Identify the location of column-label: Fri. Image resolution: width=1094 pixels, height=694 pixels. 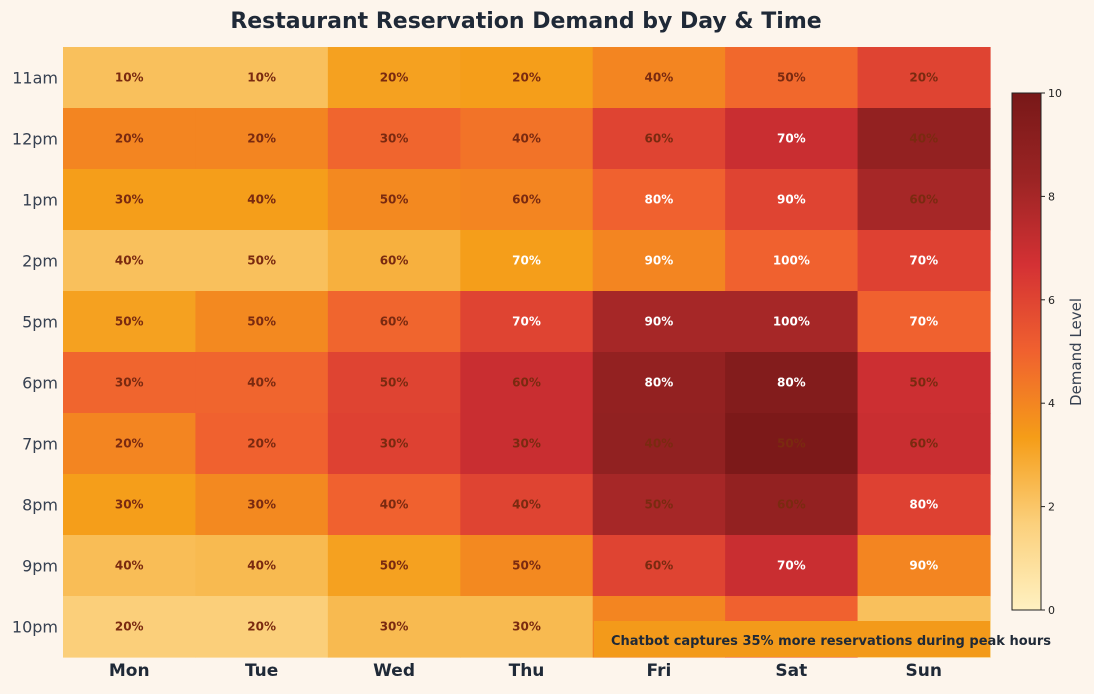
(659, 671).